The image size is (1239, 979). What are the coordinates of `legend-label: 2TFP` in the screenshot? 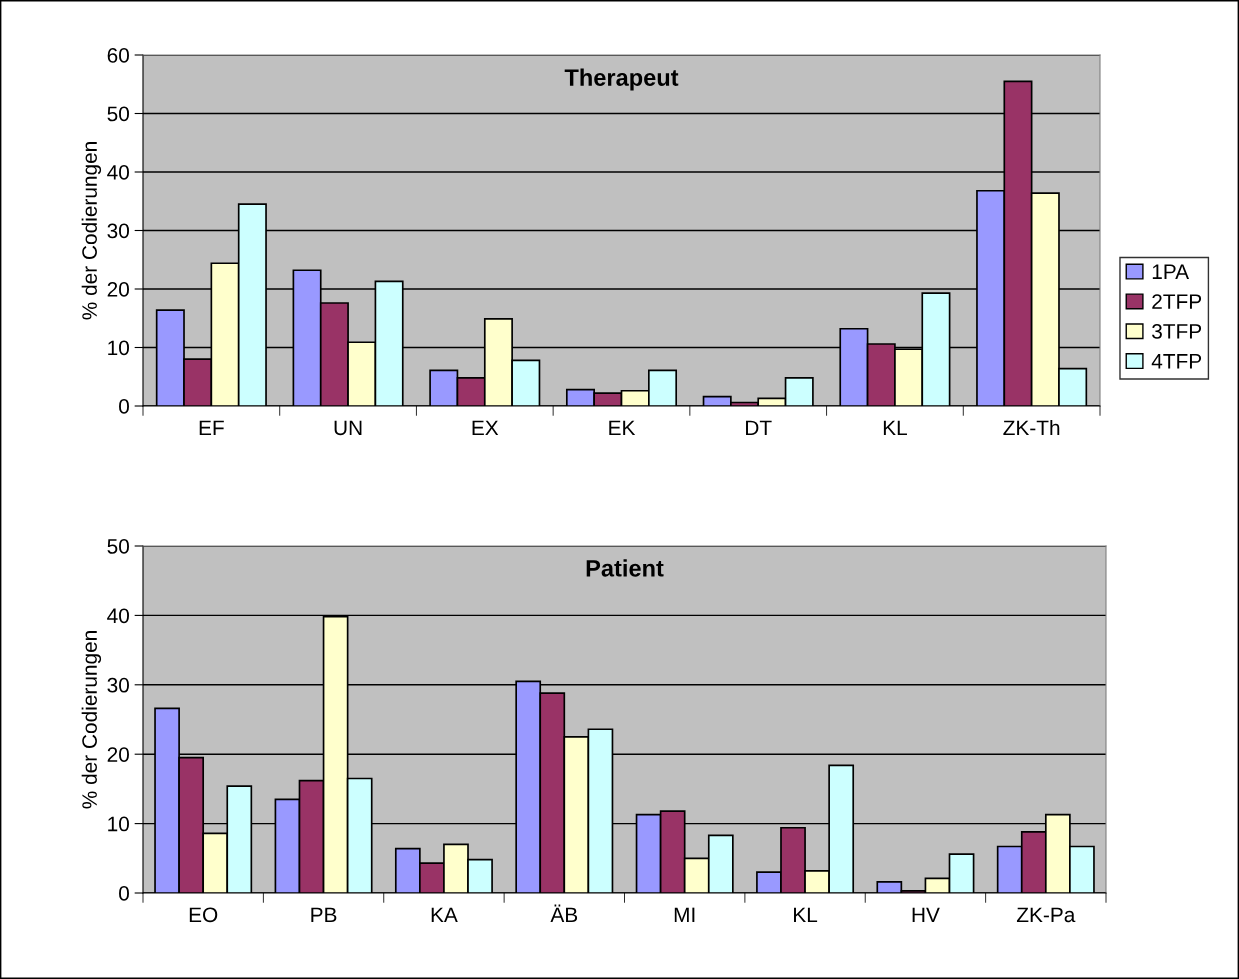 It's located at (1177, 301).